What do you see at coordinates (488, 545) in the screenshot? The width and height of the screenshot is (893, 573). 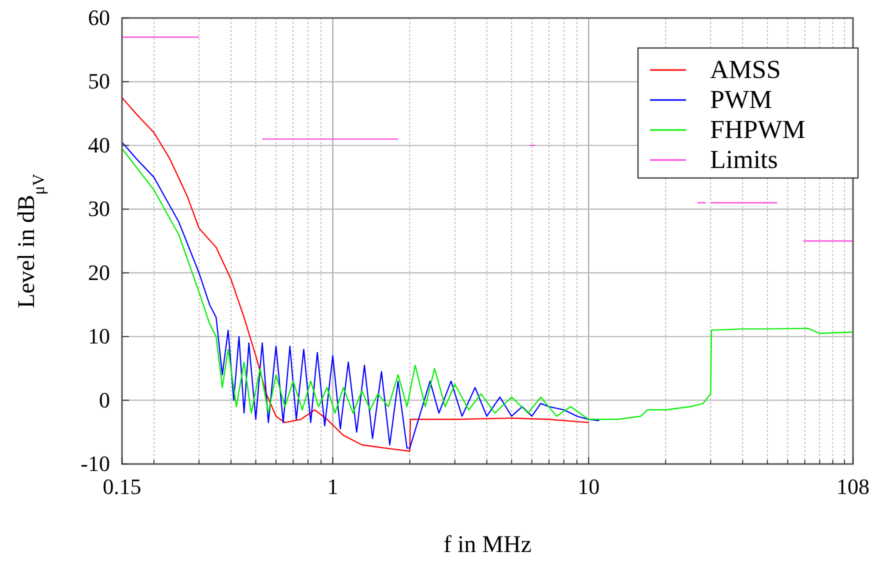 I see `x-axis-title: f in MHz` at bounding box center [488, 545].